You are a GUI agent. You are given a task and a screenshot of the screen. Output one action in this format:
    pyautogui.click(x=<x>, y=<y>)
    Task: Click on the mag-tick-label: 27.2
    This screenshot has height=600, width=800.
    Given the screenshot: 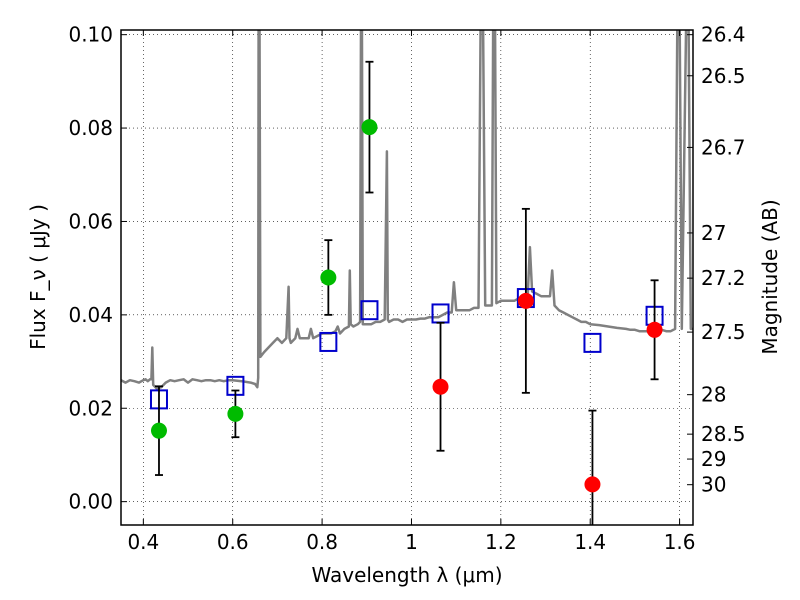 What is the action you would take?
    pyautogui.click(x=723, y=278)
    